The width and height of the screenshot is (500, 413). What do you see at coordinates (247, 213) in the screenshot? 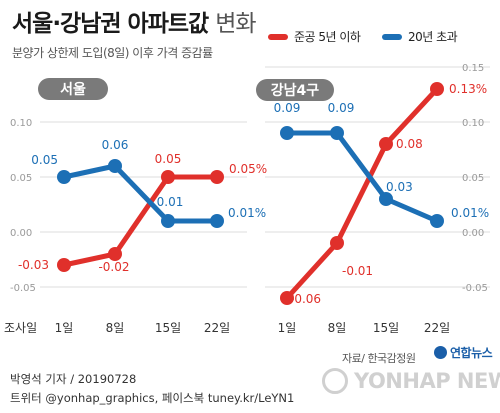
I see `panel1-series-old-data-label: 0.01%` at bounding box center [247, 213].